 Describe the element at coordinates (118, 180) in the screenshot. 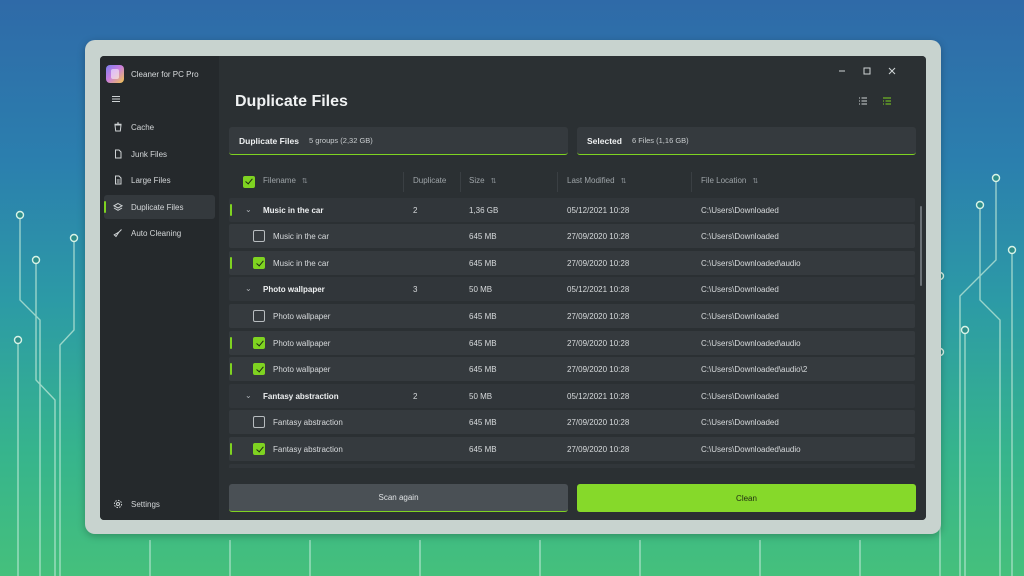

I see `document-icon` at that location.